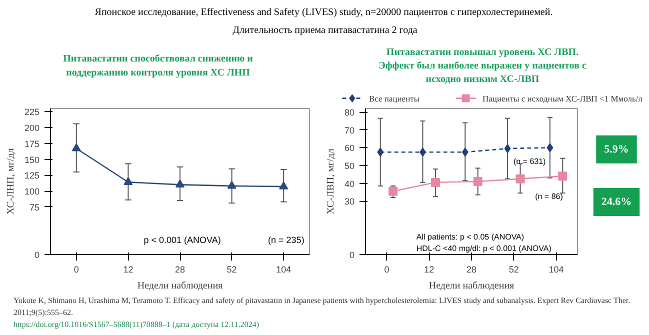  What do you see at coordinates (349, 165) in the screenshot?
I see `y-tick-label: 50` at bounding box center [349, 165].